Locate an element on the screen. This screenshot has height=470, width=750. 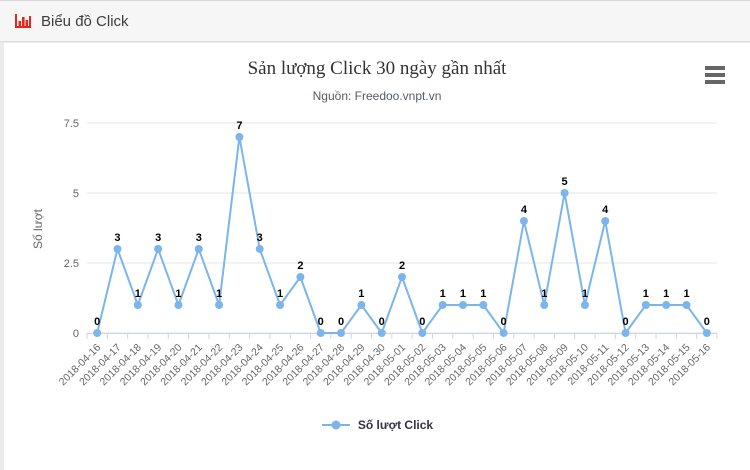
data-label: 5 is located at coordinates (565, 182).